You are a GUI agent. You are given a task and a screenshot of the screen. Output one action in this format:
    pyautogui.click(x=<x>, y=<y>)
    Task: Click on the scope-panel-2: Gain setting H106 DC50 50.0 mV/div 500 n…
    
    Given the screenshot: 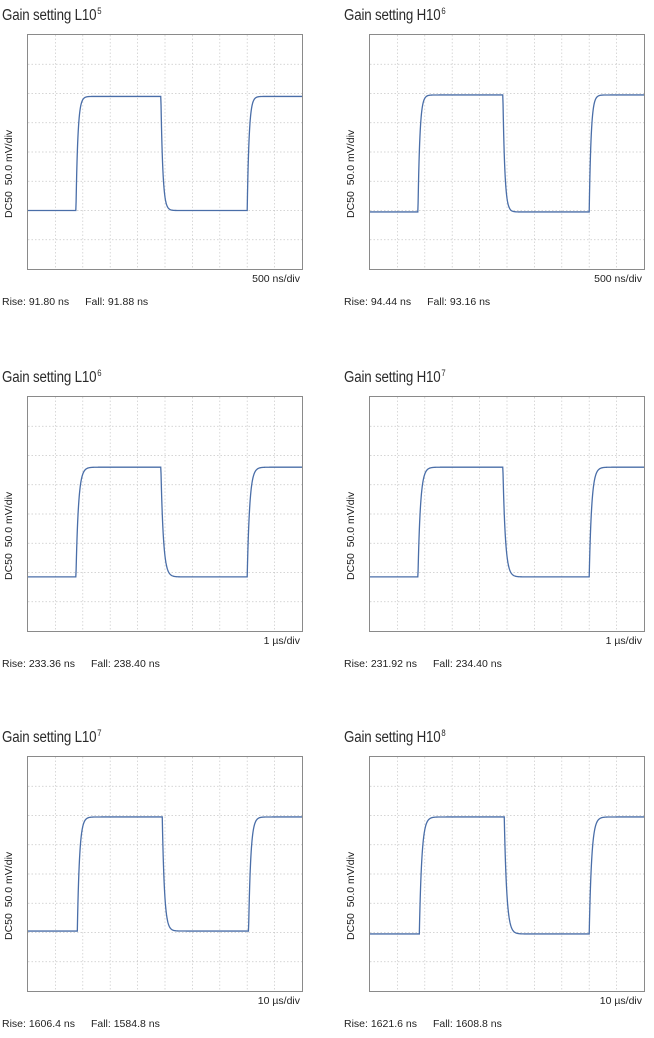 What is the action you would take?
    pyautogui.click(x=493, y=161)
    